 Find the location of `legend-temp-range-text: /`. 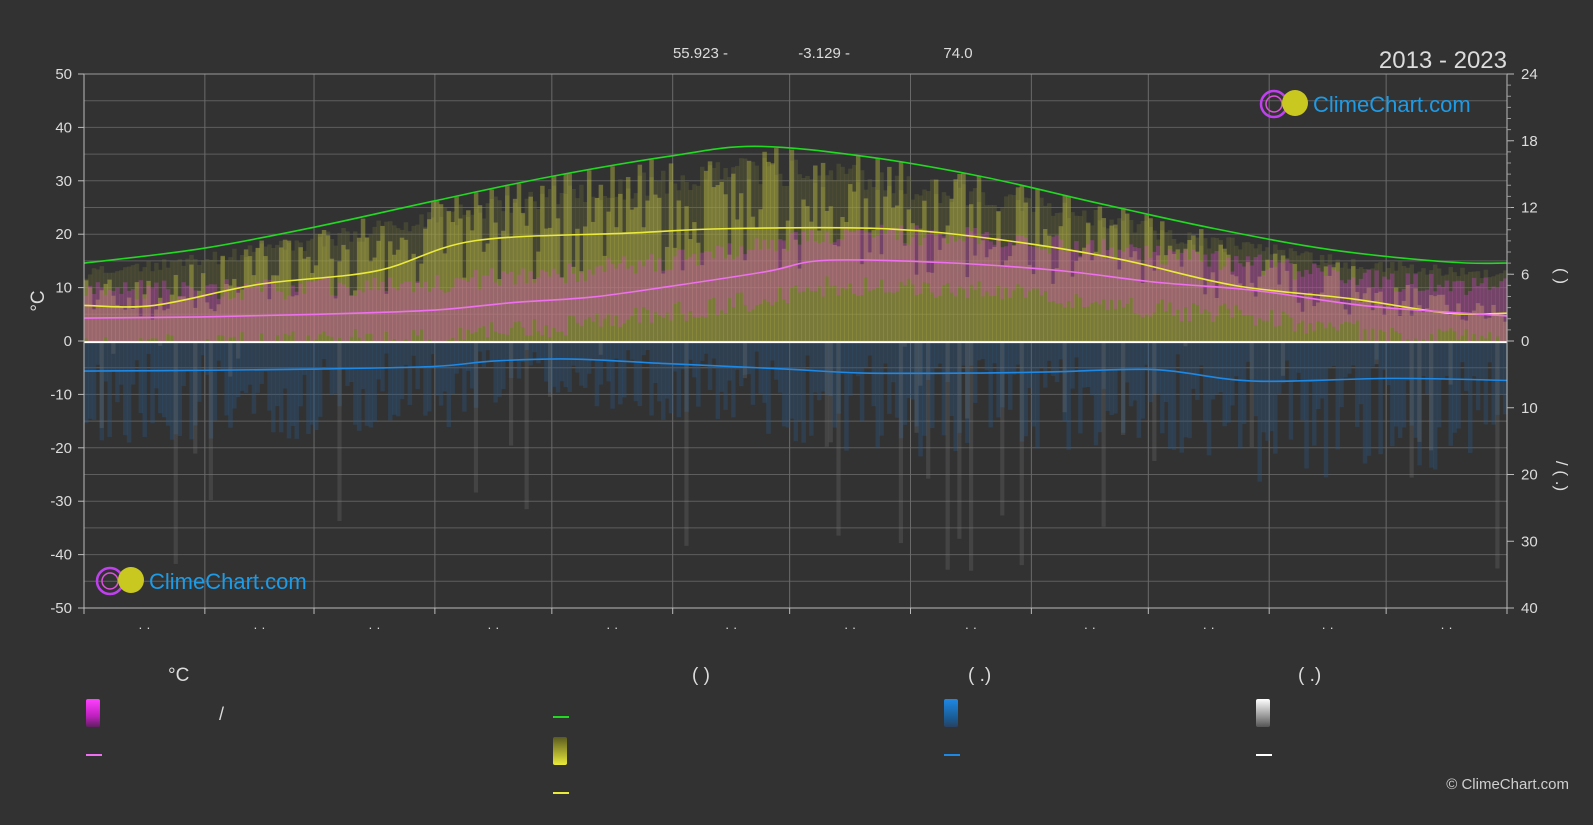

legend-temp-range-text: / is located at coordinates (222, 714).